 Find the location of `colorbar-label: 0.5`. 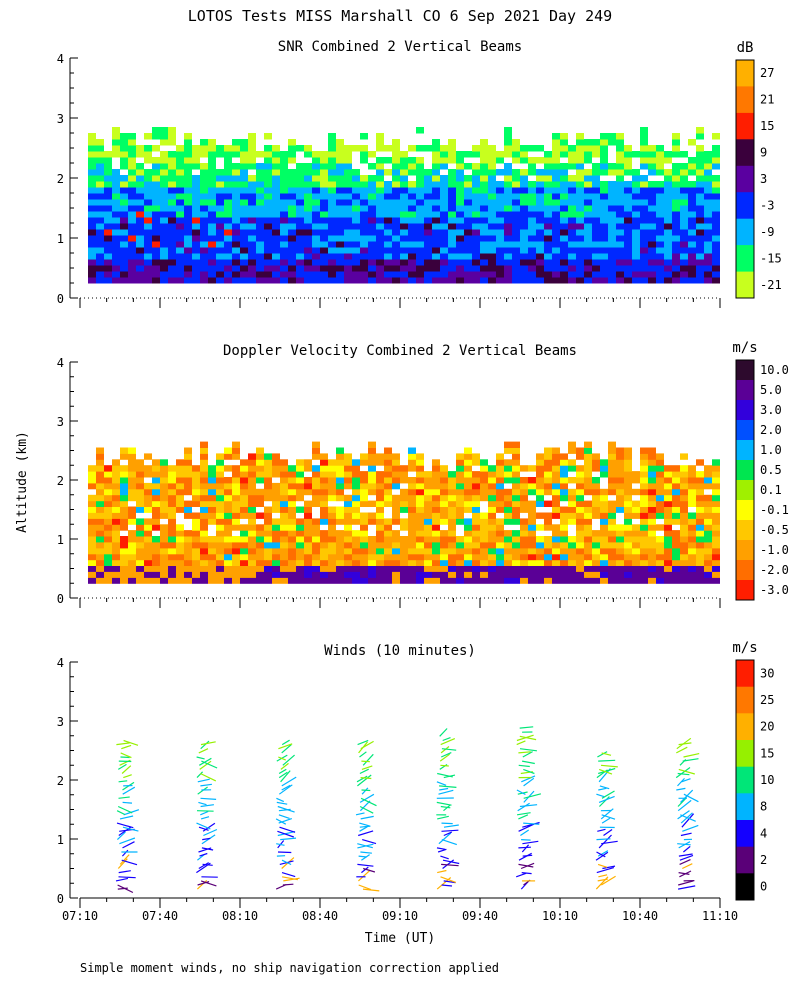

colorbar-label: 0.5 is located at coordinates (771, 470).